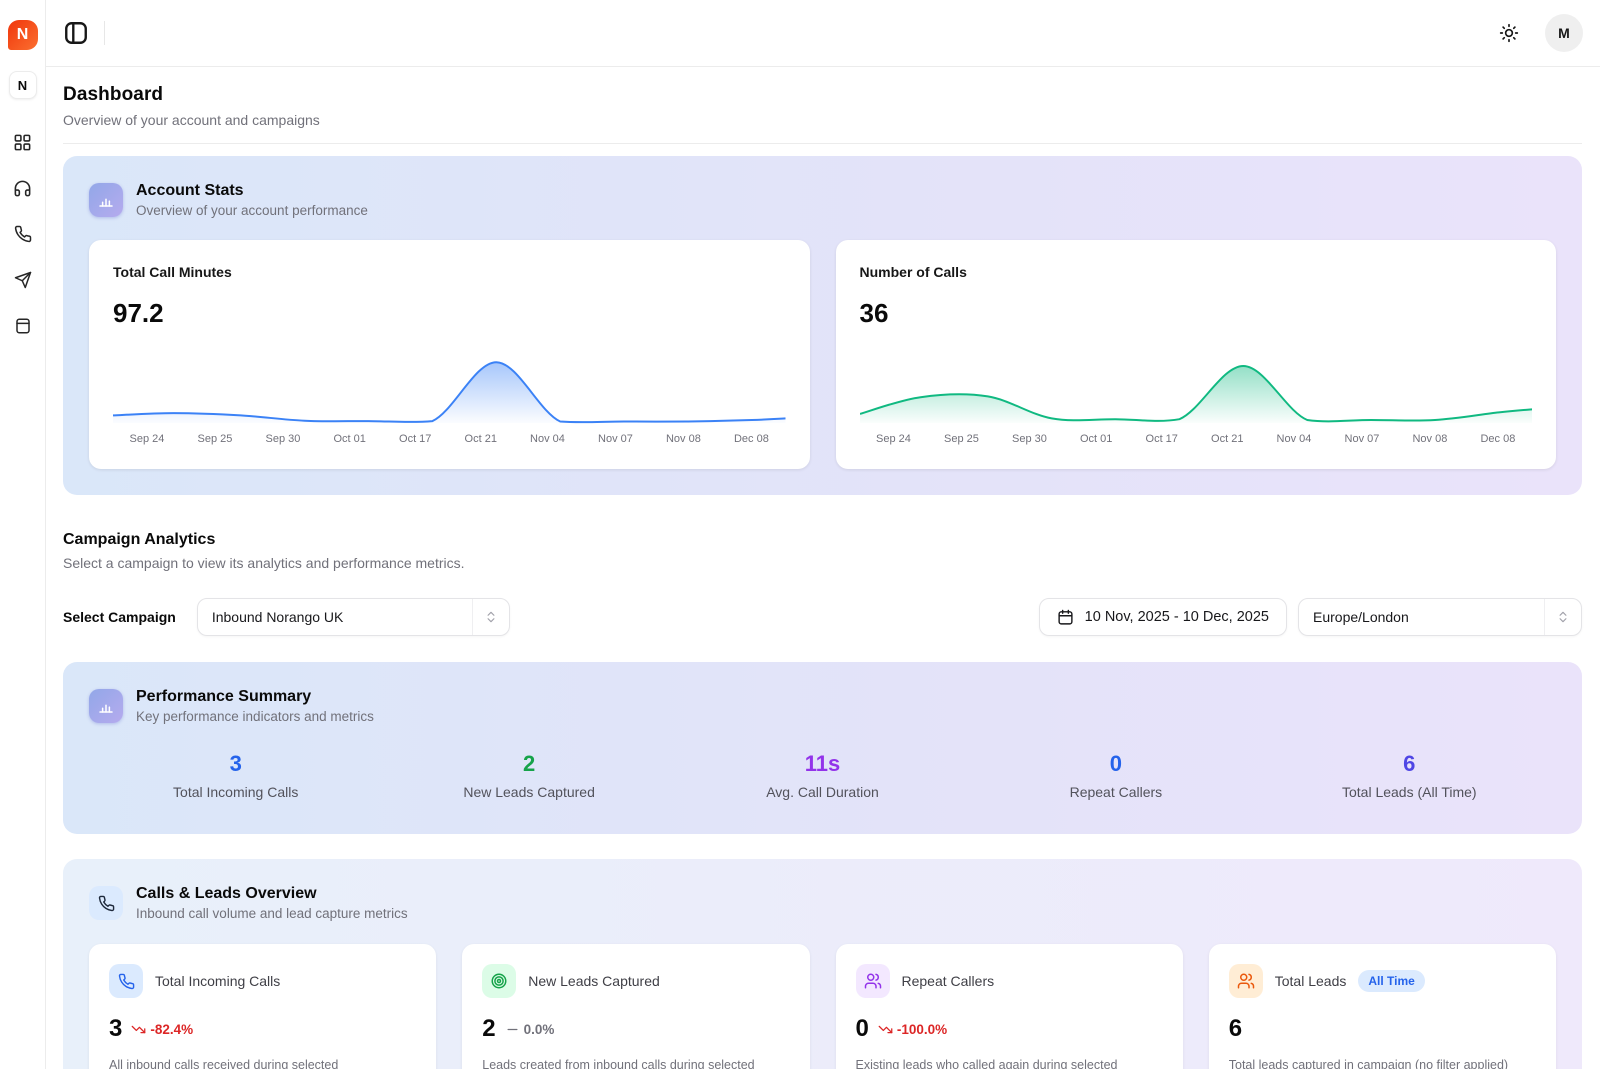 This screenshot has width=1600, height=1069. What do you see at coordinates (1409, 763) in the screenshot?
I see `stat-value: 6` at bounding box center [1409, 763].